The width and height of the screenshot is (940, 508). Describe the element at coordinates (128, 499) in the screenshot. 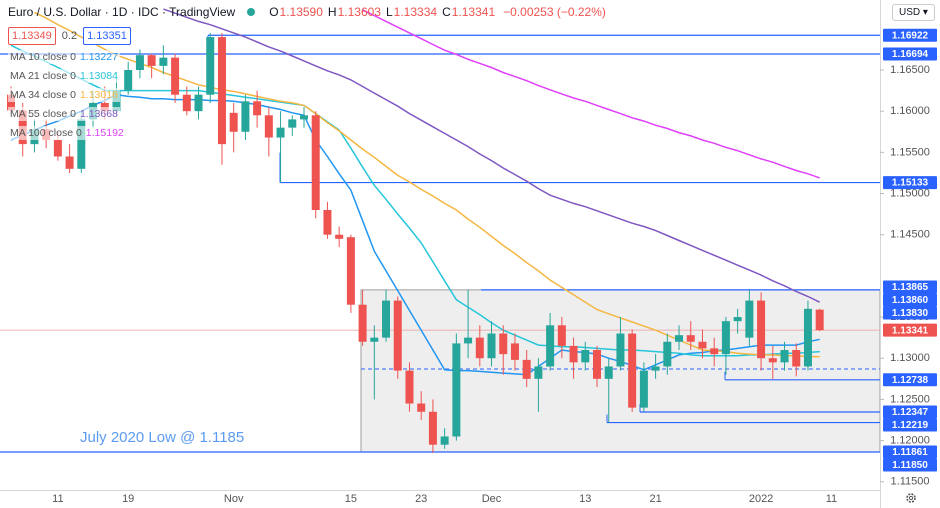

I see `x-tick-label: 19` at that location.